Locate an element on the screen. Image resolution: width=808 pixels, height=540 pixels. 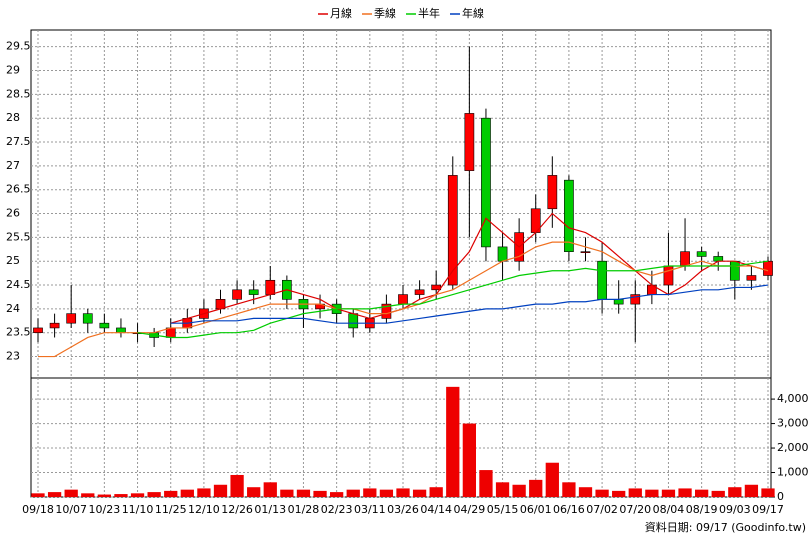
y-tick-label: 27 is located at coordinates (13, 165).